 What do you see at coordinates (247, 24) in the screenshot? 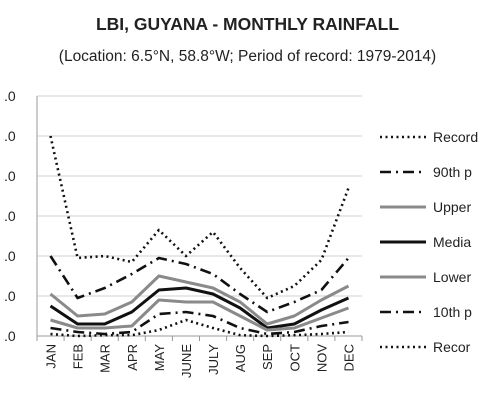
I see `chart-title: LBI, GUYANA - MONTHLY RAINFALL` at bounding box center [247, 24].